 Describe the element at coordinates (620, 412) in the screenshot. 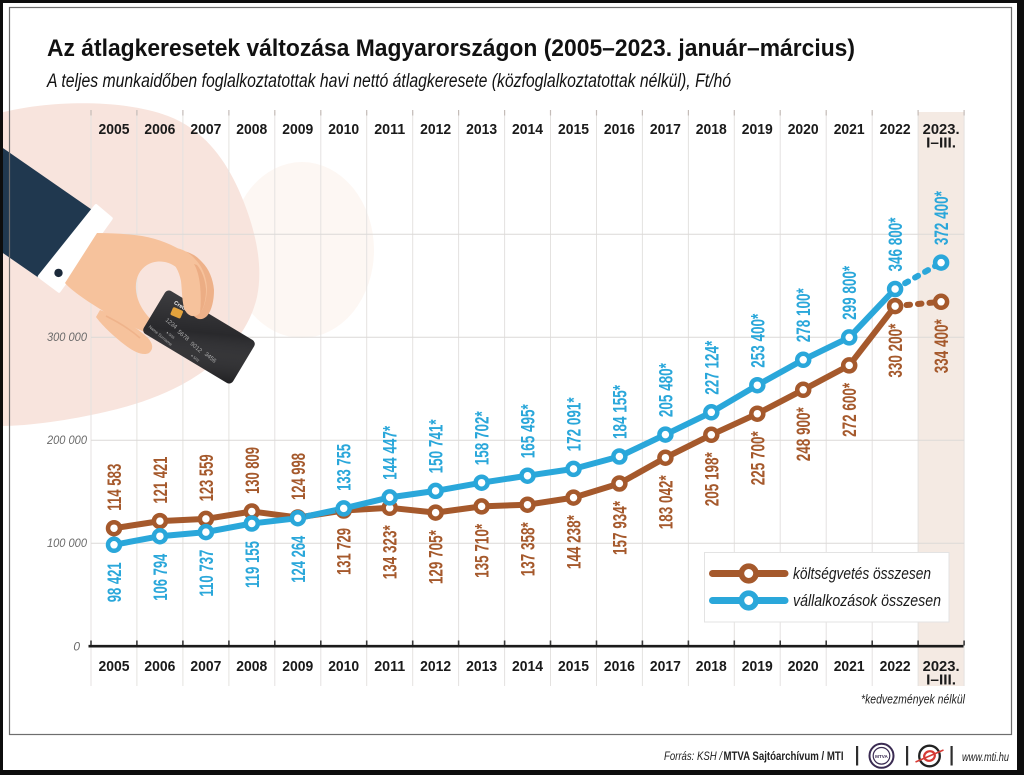

I see `svg-text: 184 155*` at that location.